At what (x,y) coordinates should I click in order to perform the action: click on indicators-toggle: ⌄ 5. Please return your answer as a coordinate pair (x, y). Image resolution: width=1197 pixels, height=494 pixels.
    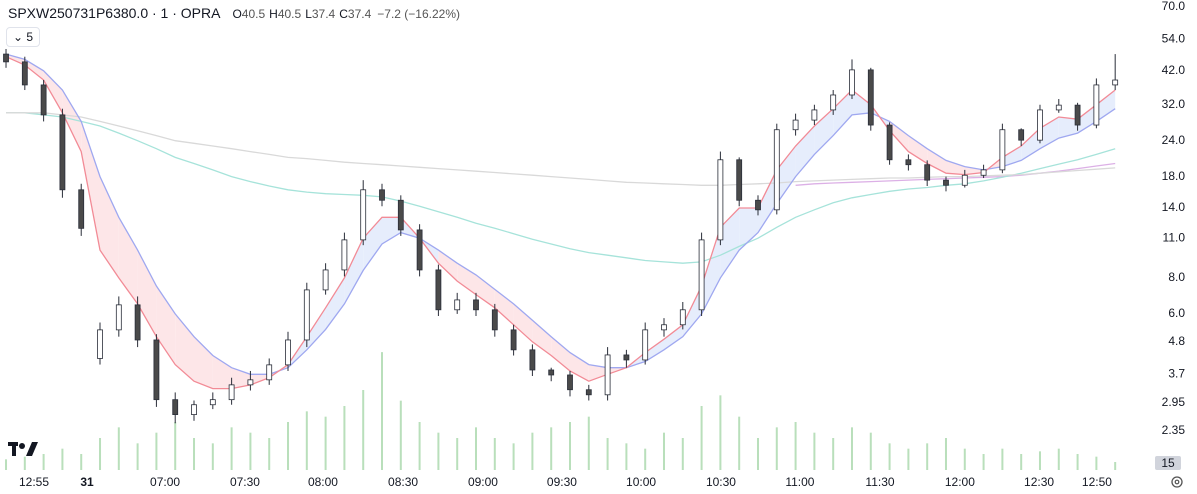
    Looking at the image, I should click on (23, 37).